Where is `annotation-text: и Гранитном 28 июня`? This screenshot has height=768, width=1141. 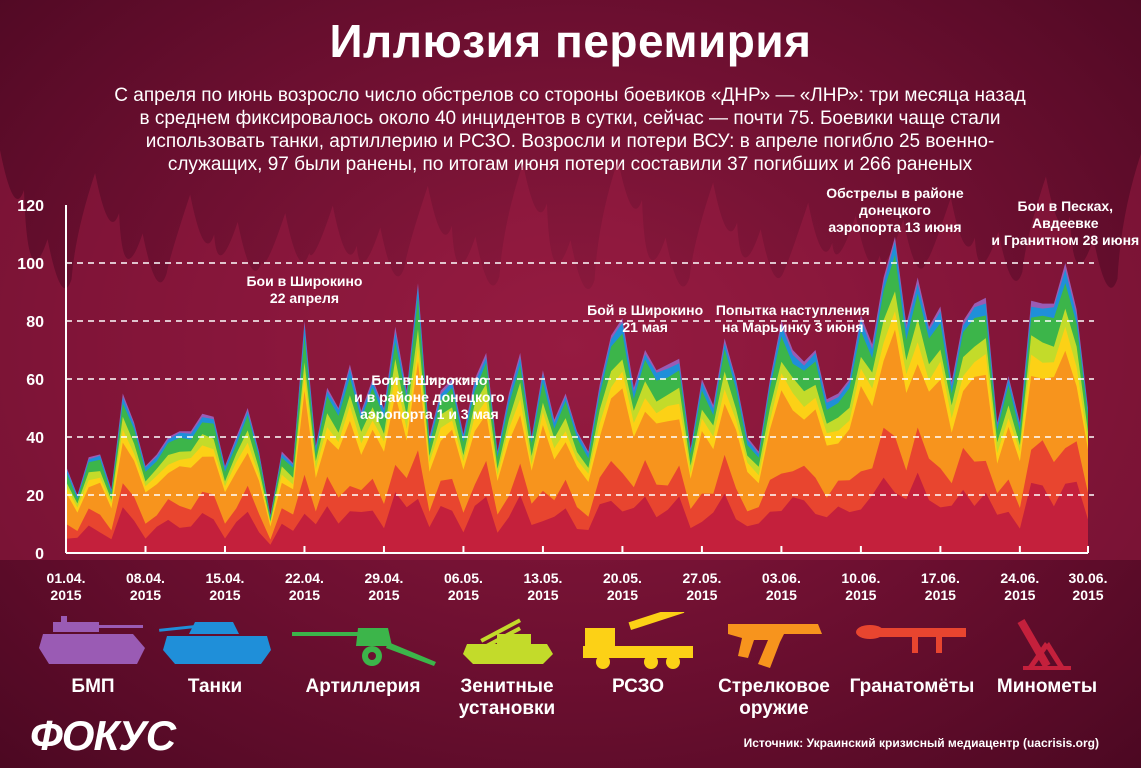 annotation-text: и Гранитном 28 июня is located at coordinates (1065, 240).